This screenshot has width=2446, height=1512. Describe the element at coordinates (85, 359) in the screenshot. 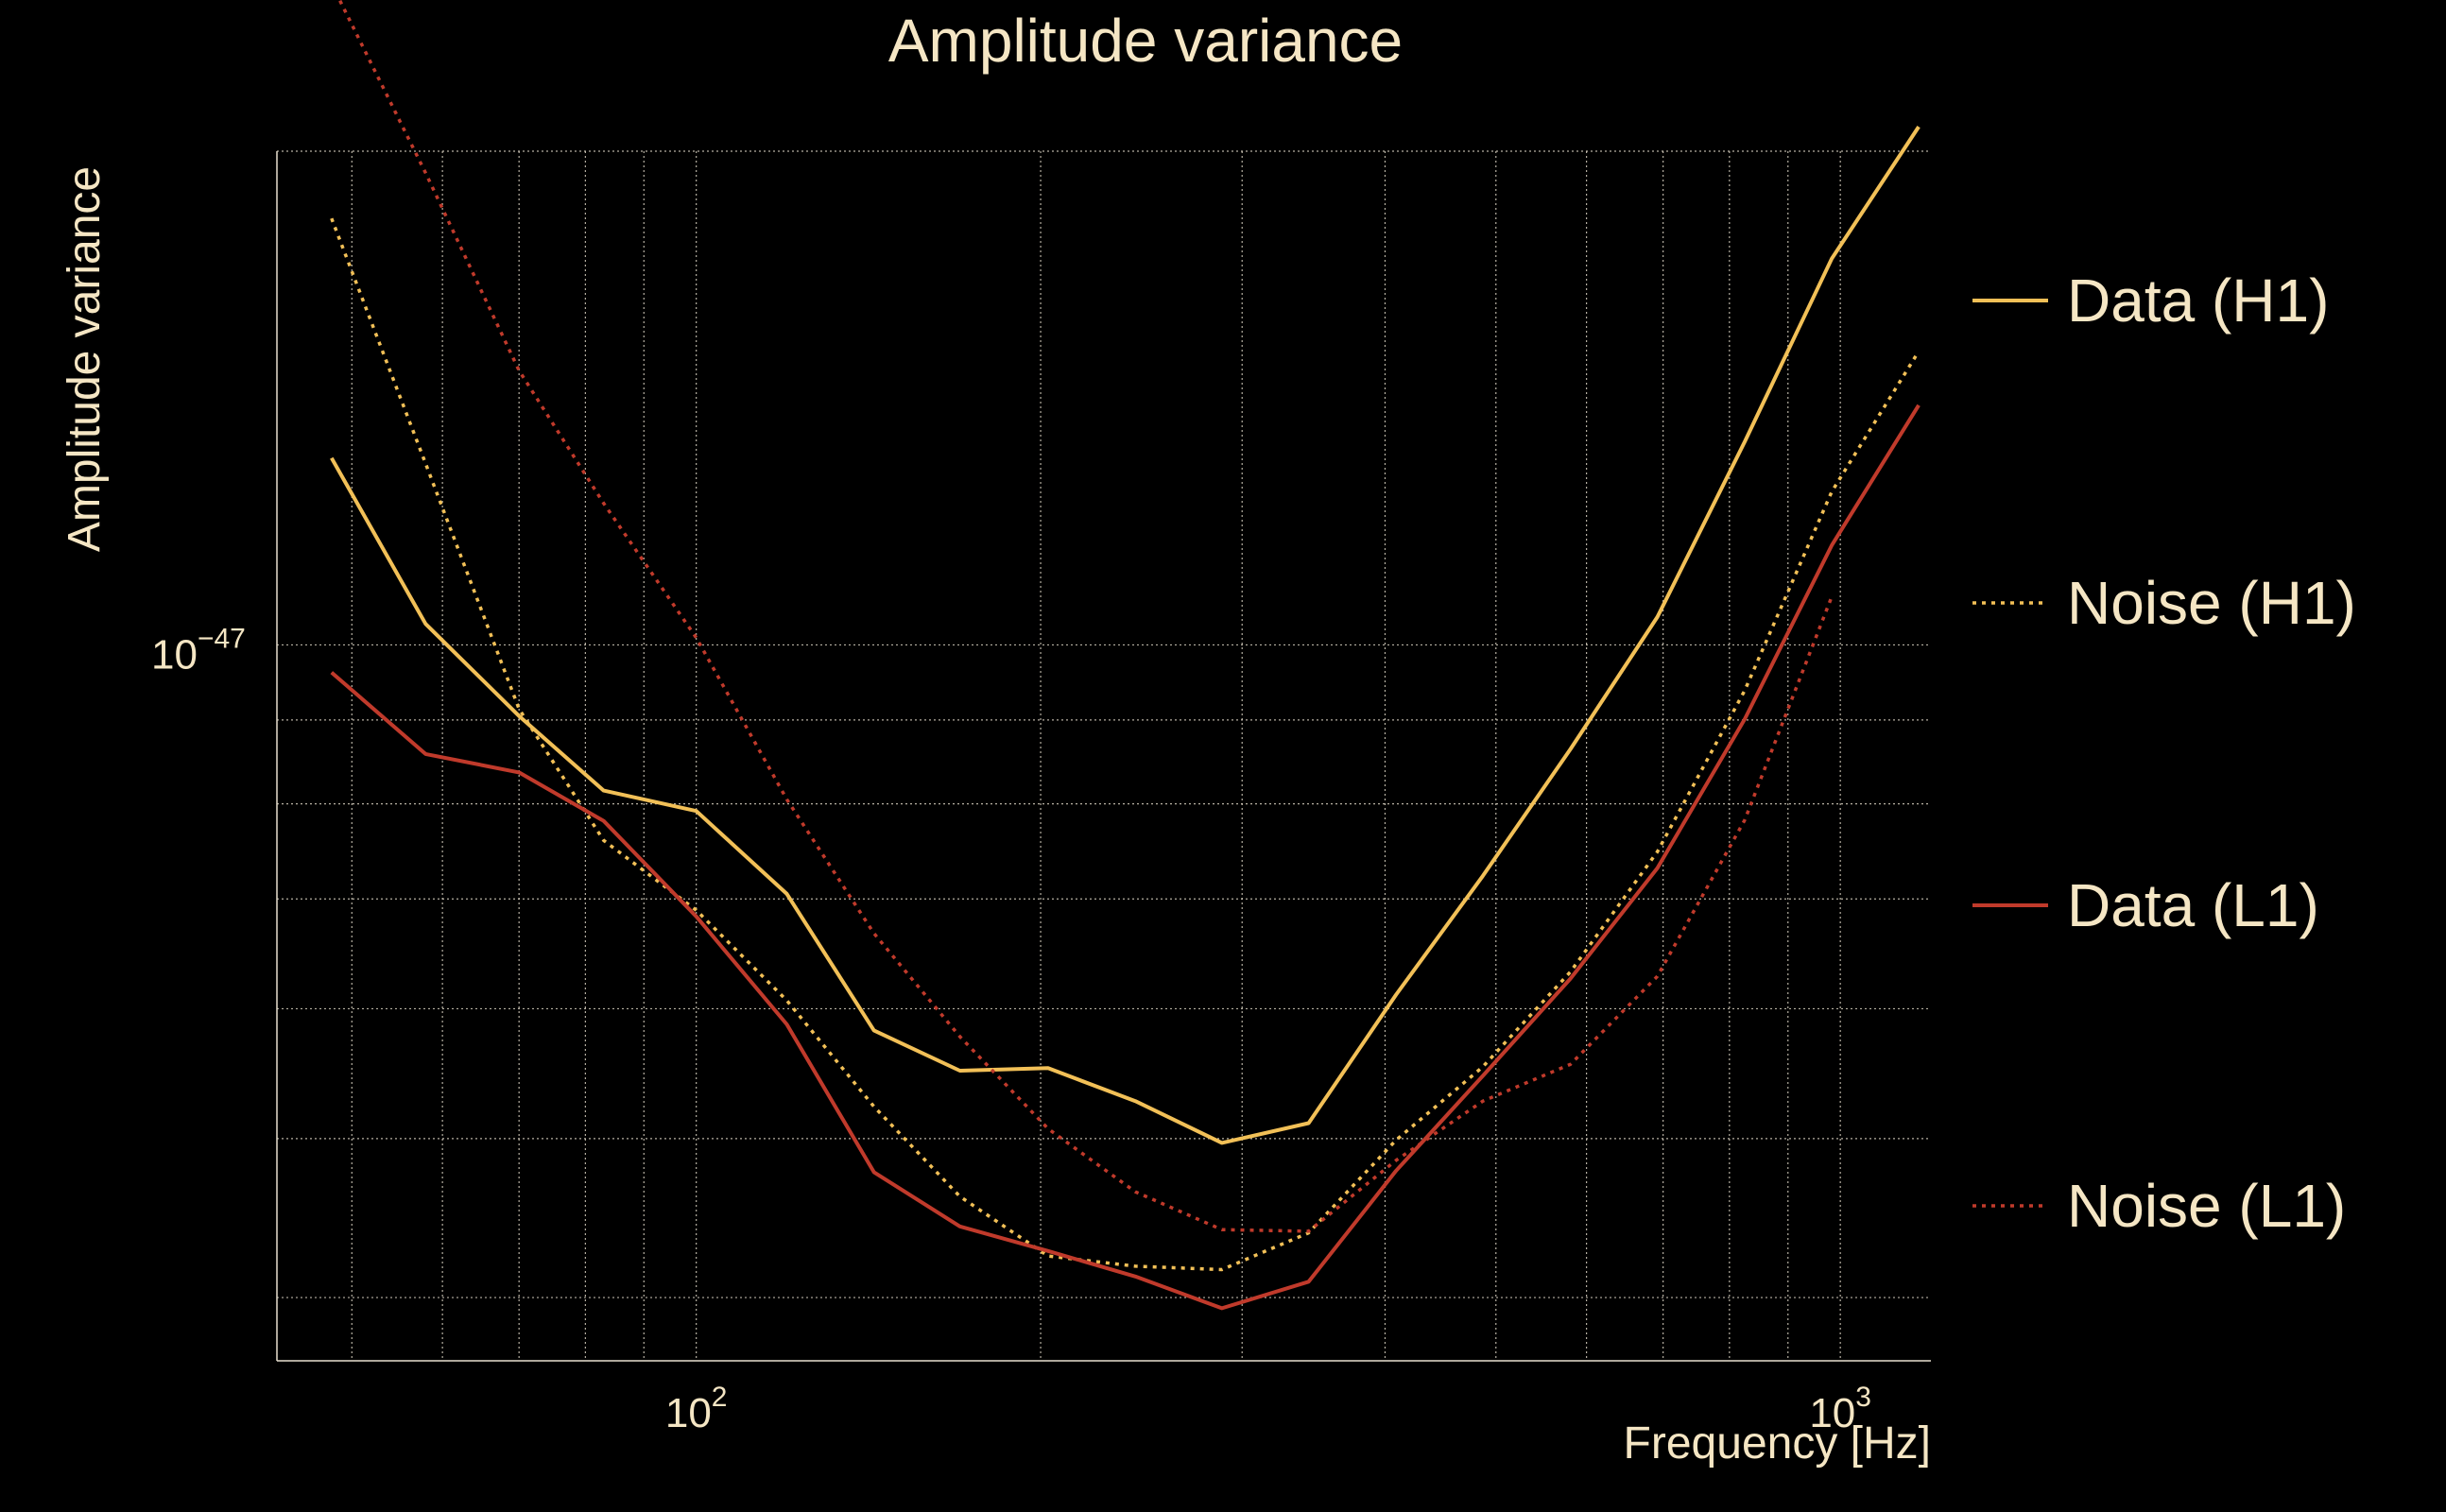

I see `y-axis-label: Amplitude variance` at that location.